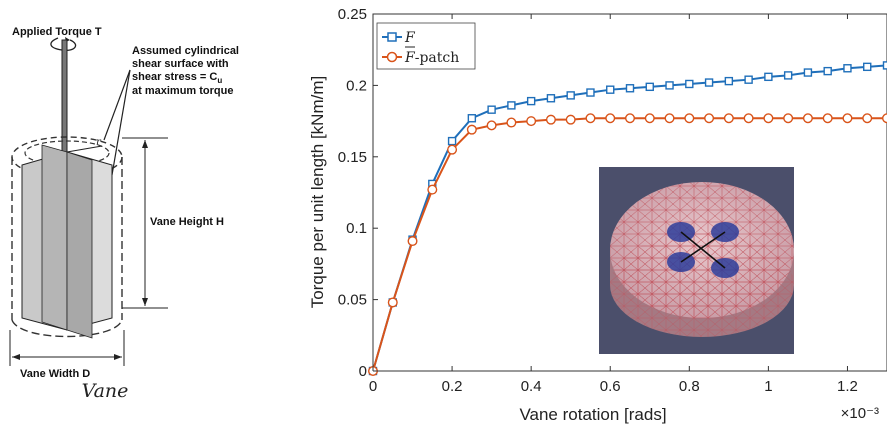 This screenshot has height=430, width=887. What do you see at coordinates (768, 386) in the screenshot?
I see `x-tick-label: 1` at bounding box center [768, 386].